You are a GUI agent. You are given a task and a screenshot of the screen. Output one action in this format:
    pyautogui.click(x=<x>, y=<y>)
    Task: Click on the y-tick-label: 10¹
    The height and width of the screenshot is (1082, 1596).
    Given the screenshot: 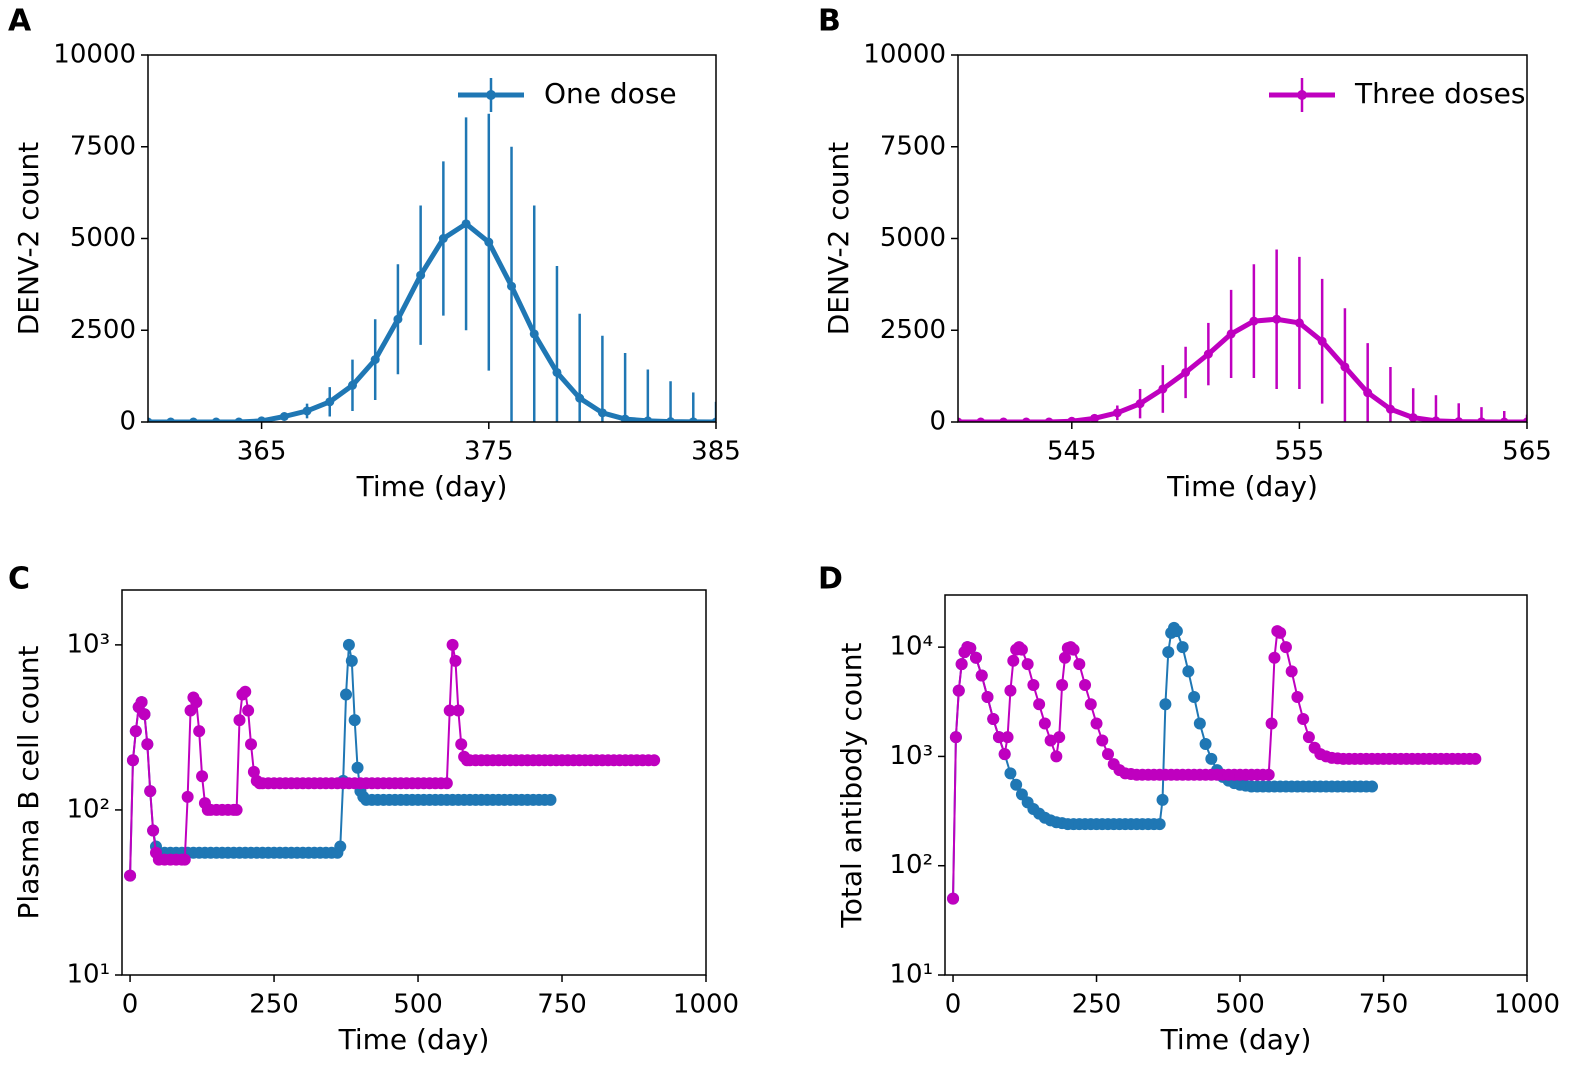 What is the action you would take?
    pyautogui.click(x=911, y=975)
    